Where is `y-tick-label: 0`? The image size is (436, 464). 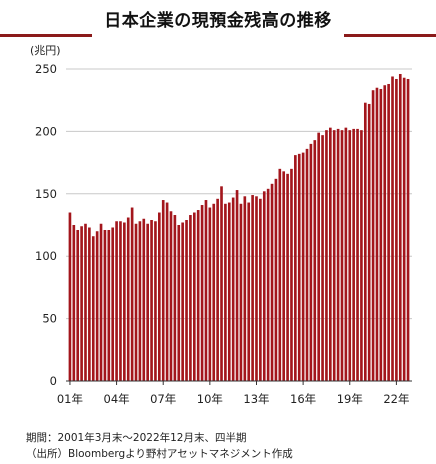
y-tick-label: 0 is located at coordinates (53, 381).